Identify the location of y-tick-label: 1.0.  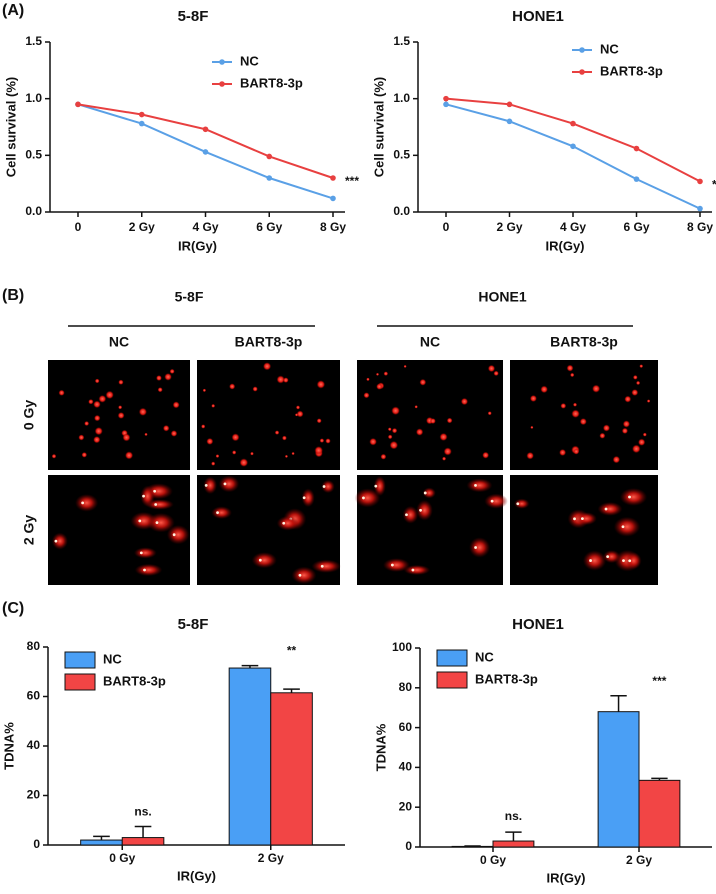
(33, 98).